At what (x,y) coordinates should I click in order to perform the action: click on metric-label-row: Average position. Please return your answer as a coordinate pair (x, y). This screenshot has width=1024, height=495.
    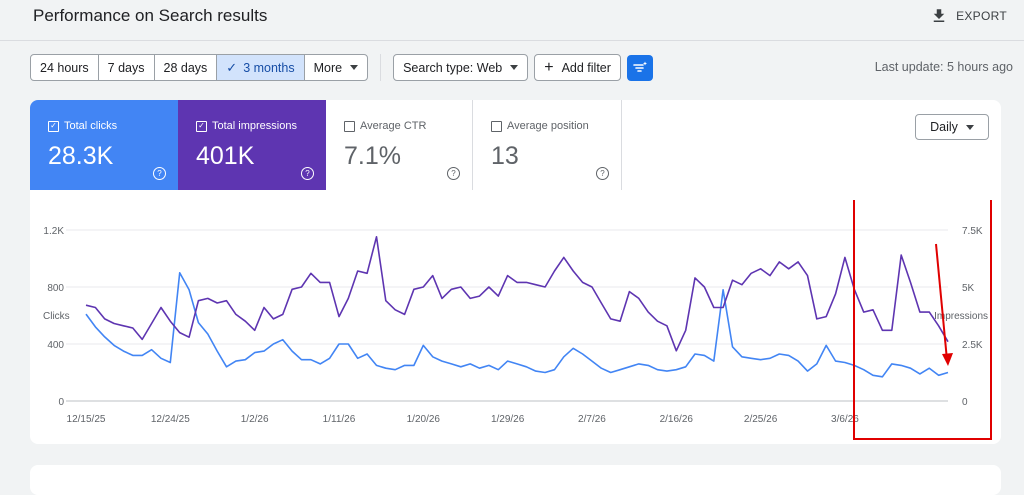
    Looking at the image, I should click on (540, 126).